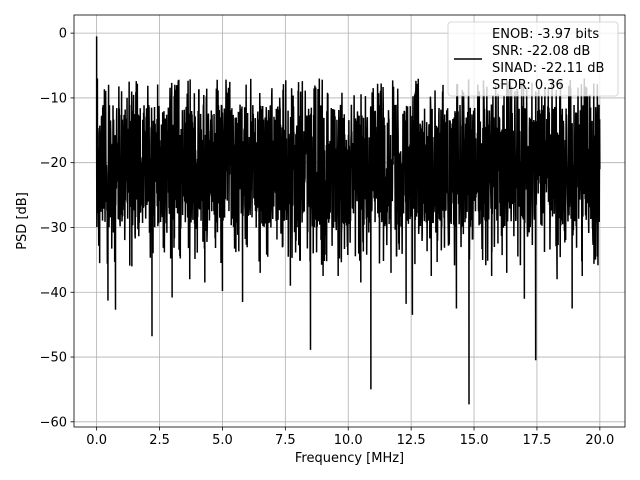 The width and height of the screenshot is (640, 480). I want to click on y-tick-label: −30, so click(53, 228).